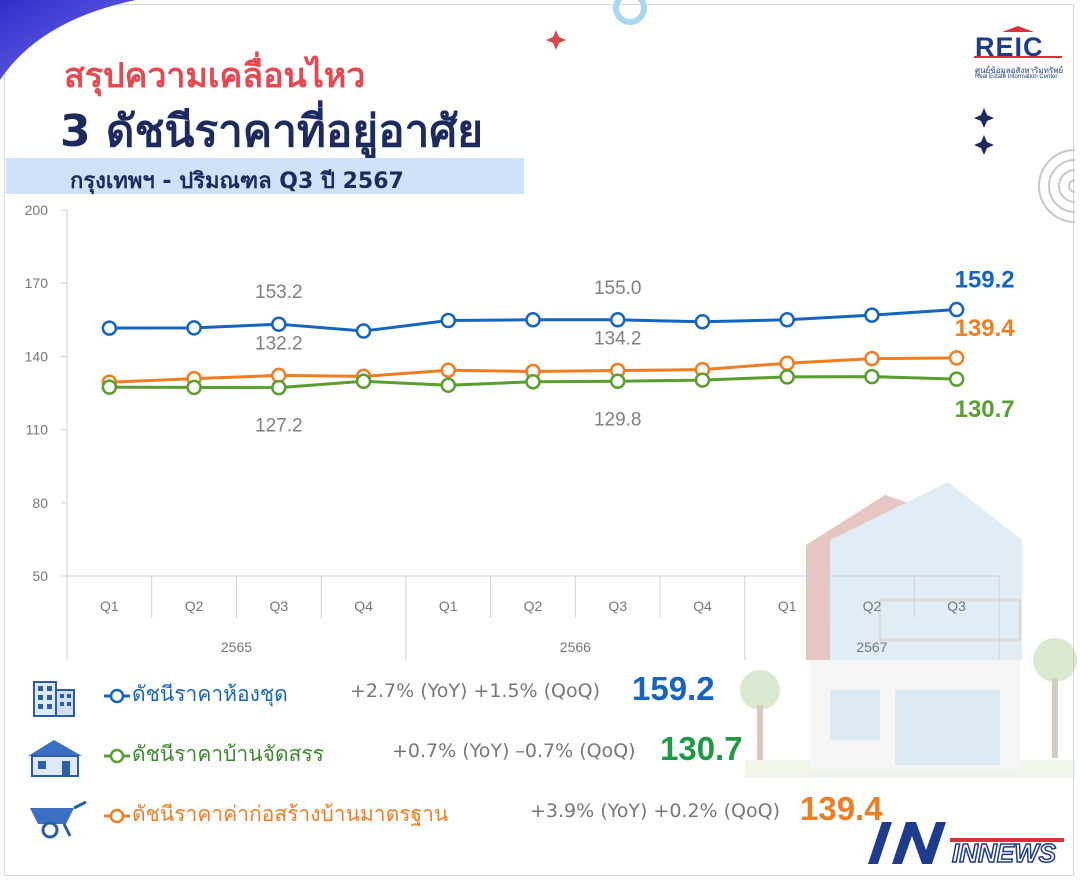  Describe the element at coordinates (475, 691) in the screenshot. I see `legend-stats: +2.7% (YoY) +1.5% (QoQ)` at that location.